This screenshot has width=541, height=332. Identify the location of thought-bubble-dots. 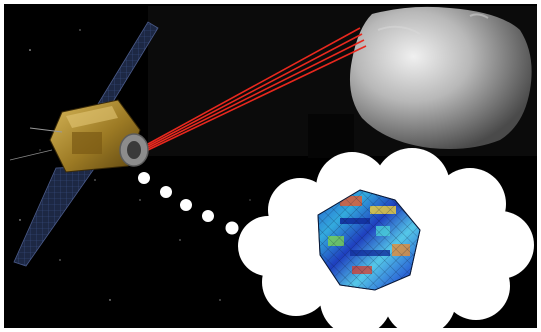
(188, 203).